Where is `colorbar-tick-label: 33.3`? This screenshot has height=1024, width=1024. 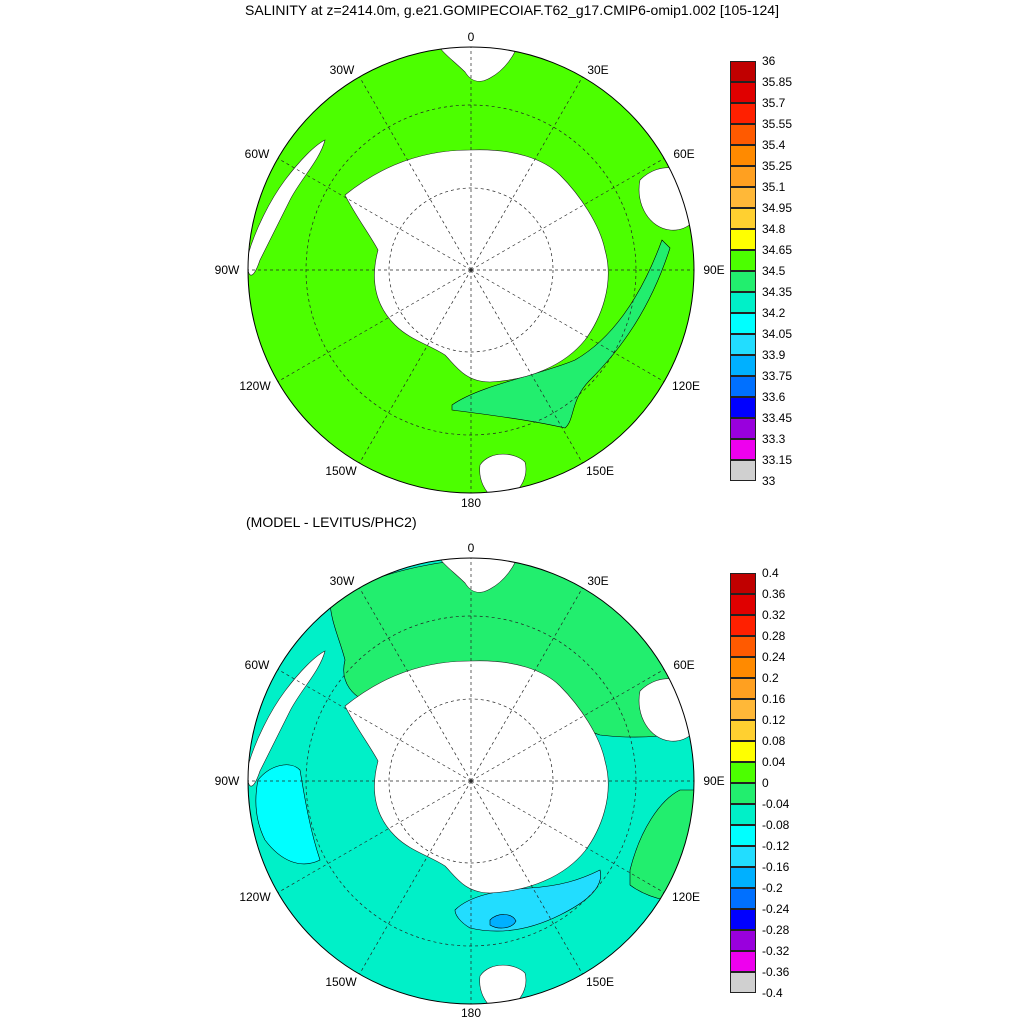
colorbar-tick-label: 33.3 is located at coordinates (774, 439).